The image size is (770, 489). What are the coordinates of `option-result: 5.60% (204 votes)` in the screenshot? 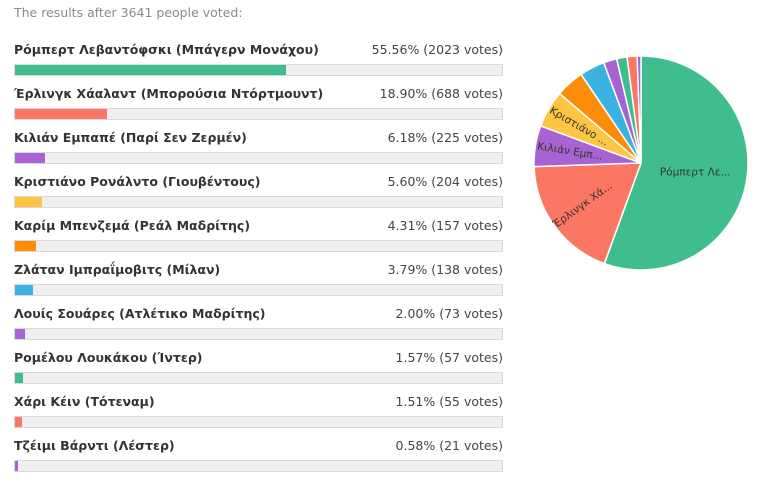 It's located at (445, 181).